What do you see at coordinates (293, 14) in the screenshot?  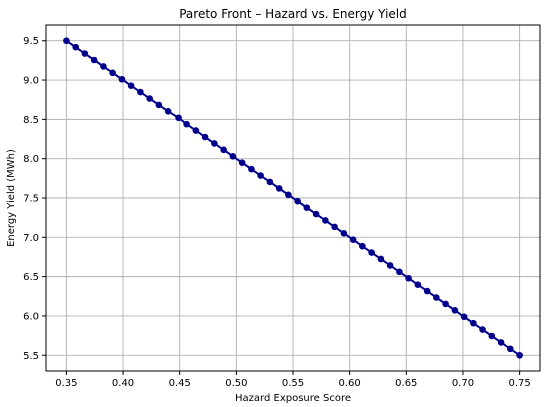 I see `chart-title: Pareto Front – Hazard vs. Energy Yield` at bounding box center [293, 14].